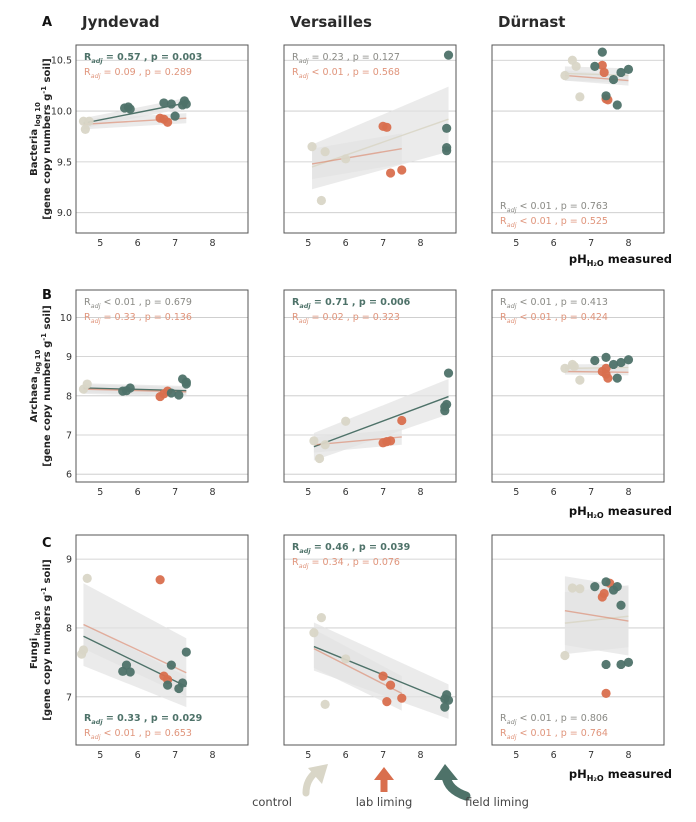  I want to click on legend: control lab liming field liming, so click(390, 786).